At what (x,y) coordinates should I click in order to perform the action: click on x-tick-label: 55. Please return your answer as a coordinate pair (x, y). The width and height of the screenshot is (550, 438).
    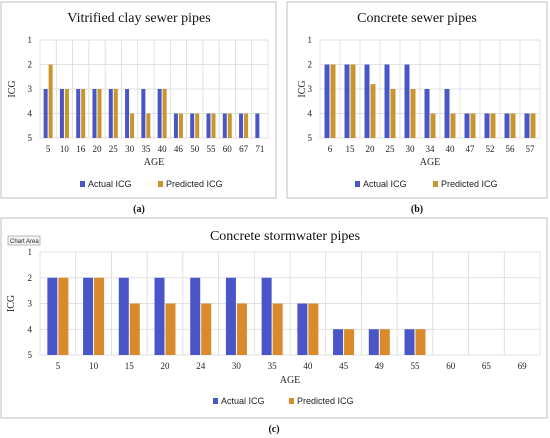
    Looking at the image, I should click on (416, 366).